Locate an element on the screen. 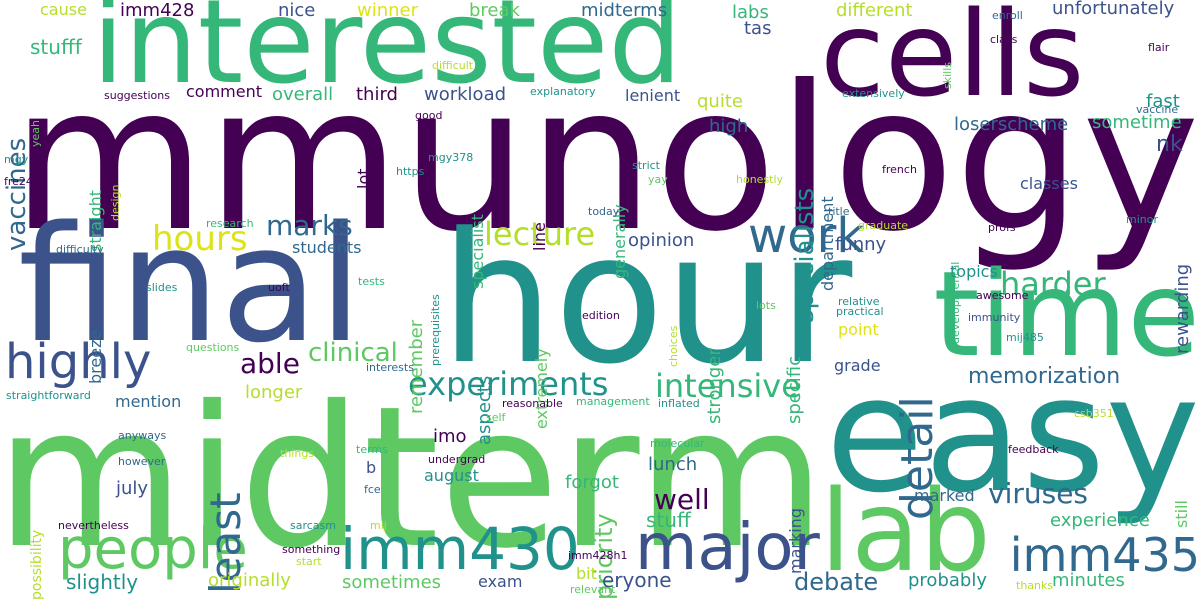 This screenshot has height=600, width=1200. word-edition: edition is located at coordinates (601, 315).